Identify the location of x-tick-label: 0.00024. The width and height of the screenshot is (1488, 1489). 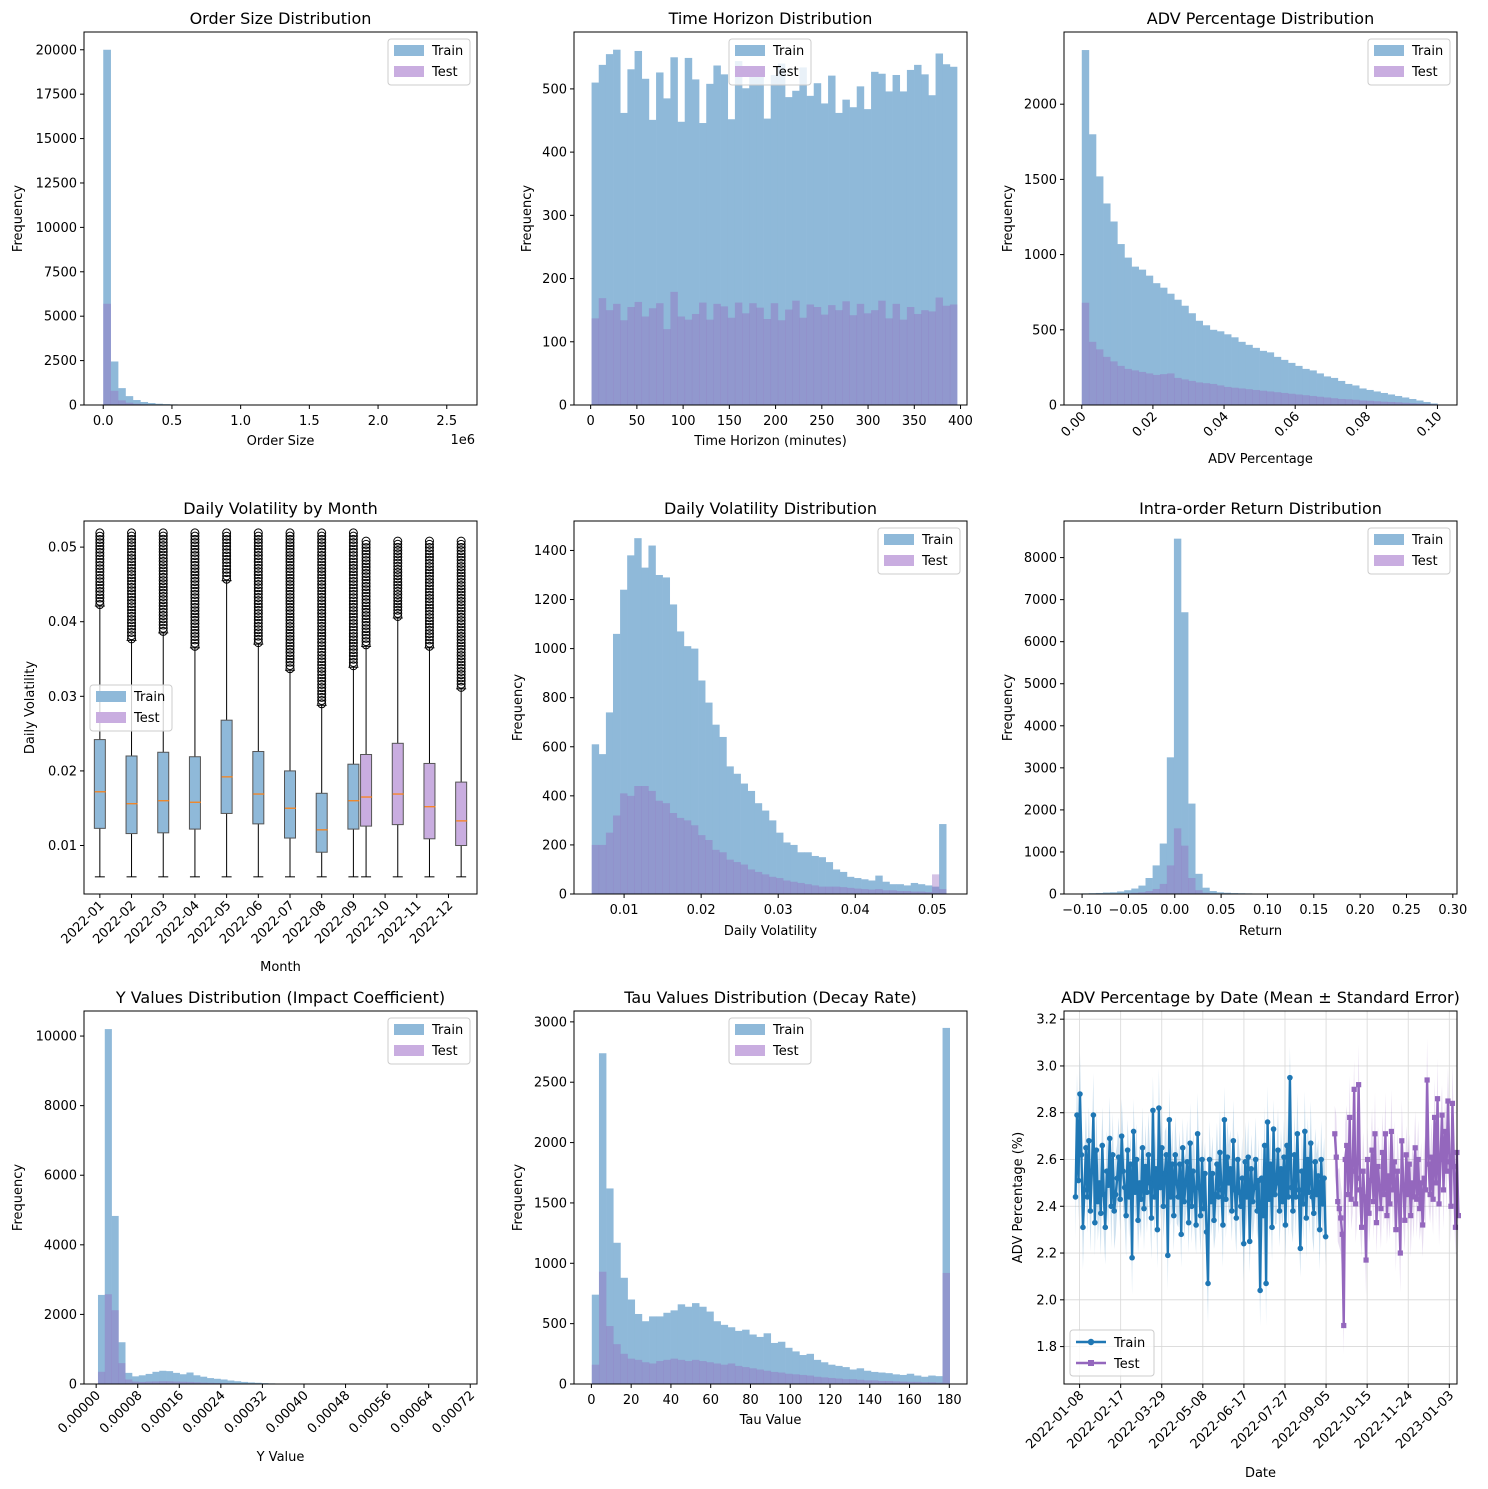
(204, 1412).